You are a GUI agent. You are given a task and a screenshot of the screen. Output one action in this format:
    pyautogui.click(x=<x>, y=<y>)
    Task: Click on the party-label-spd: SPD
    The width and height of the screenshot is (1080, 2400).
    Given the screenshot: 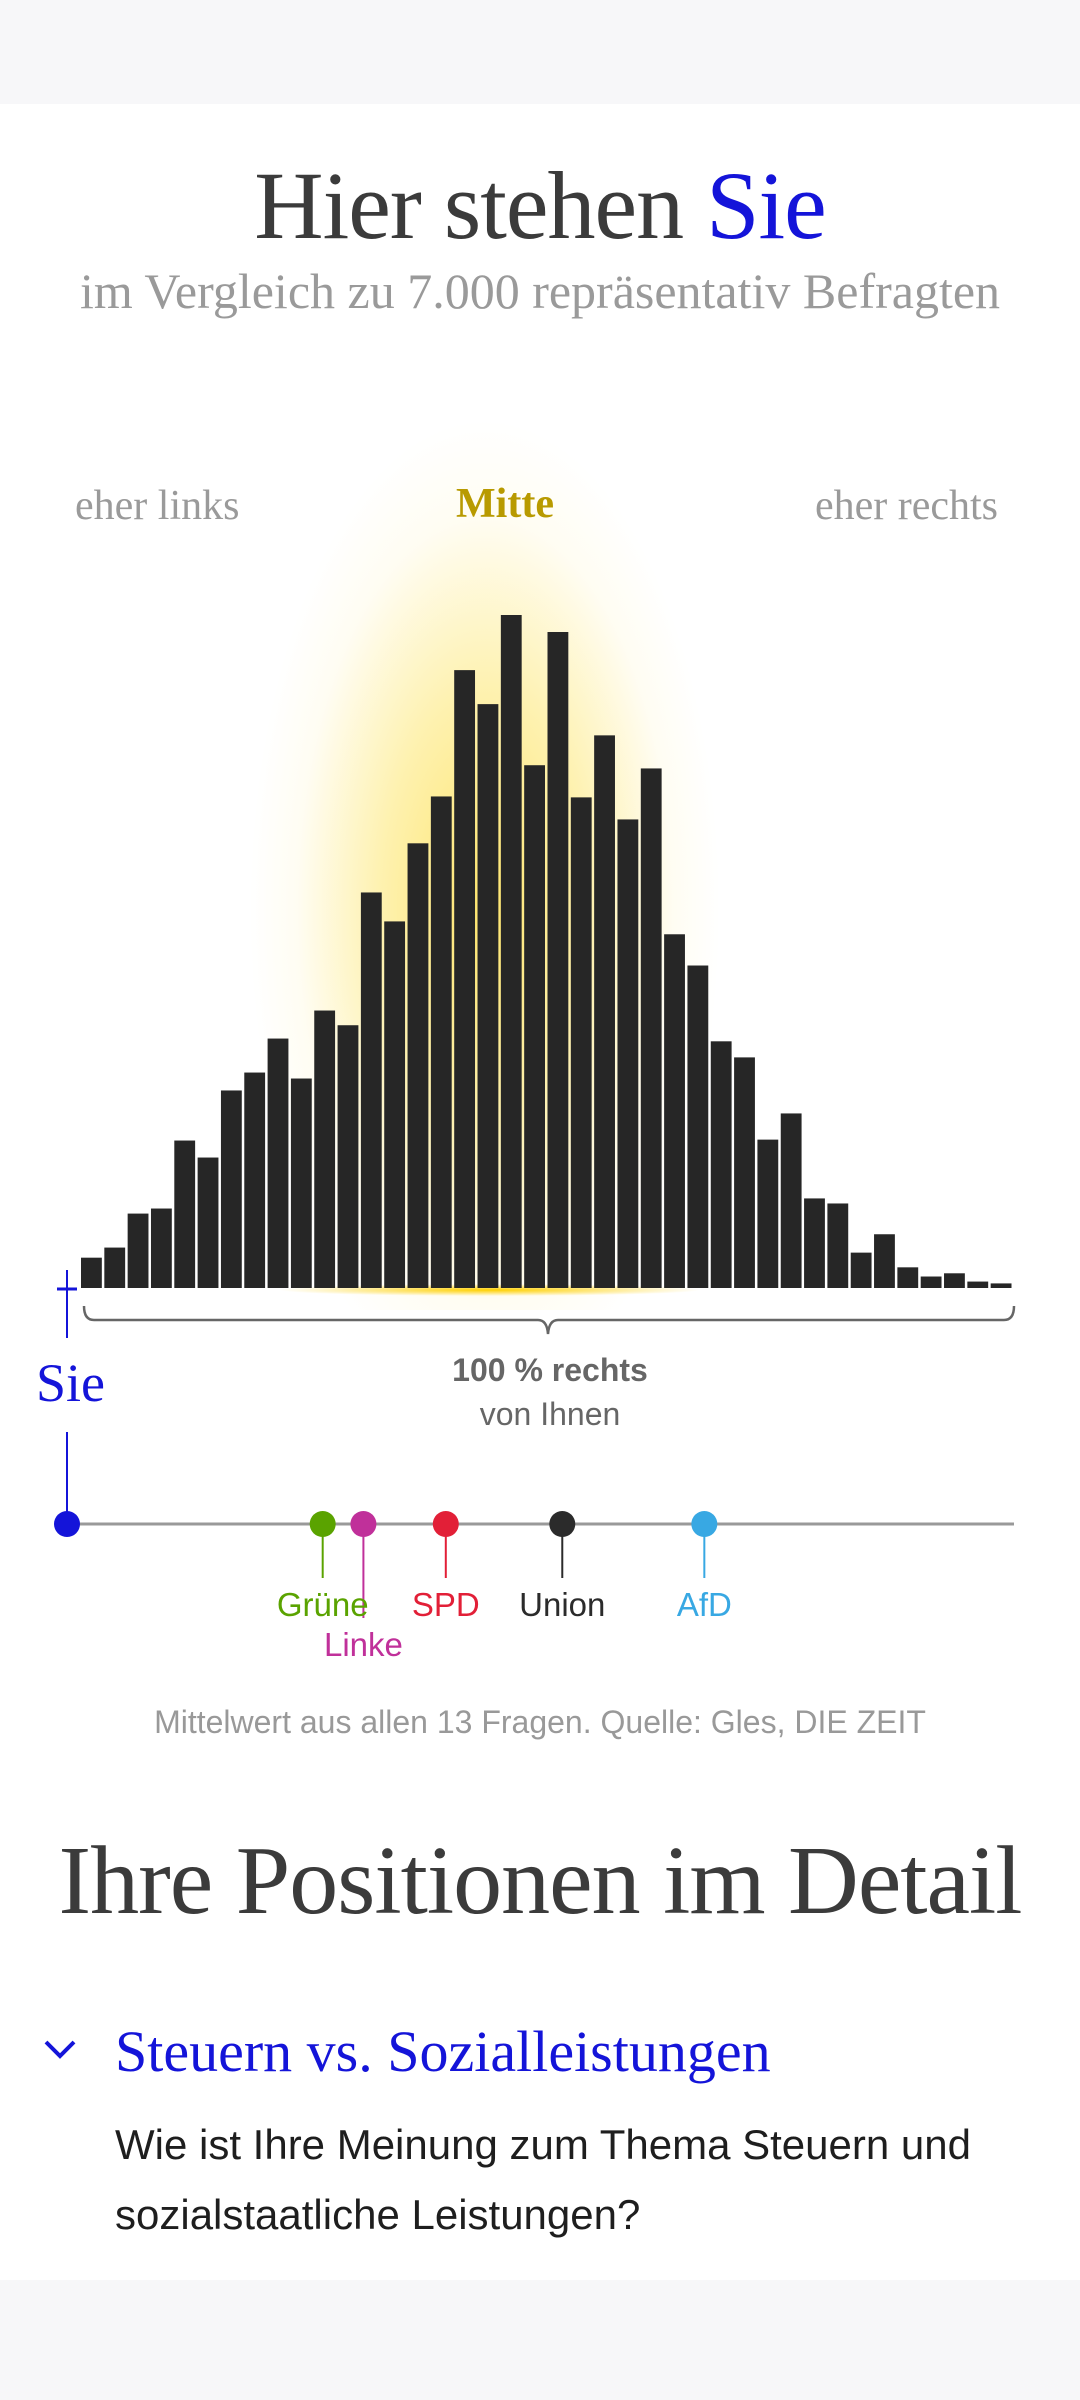 What is the action you would take?
    pyautogui.click(x=445, y=1604)
    